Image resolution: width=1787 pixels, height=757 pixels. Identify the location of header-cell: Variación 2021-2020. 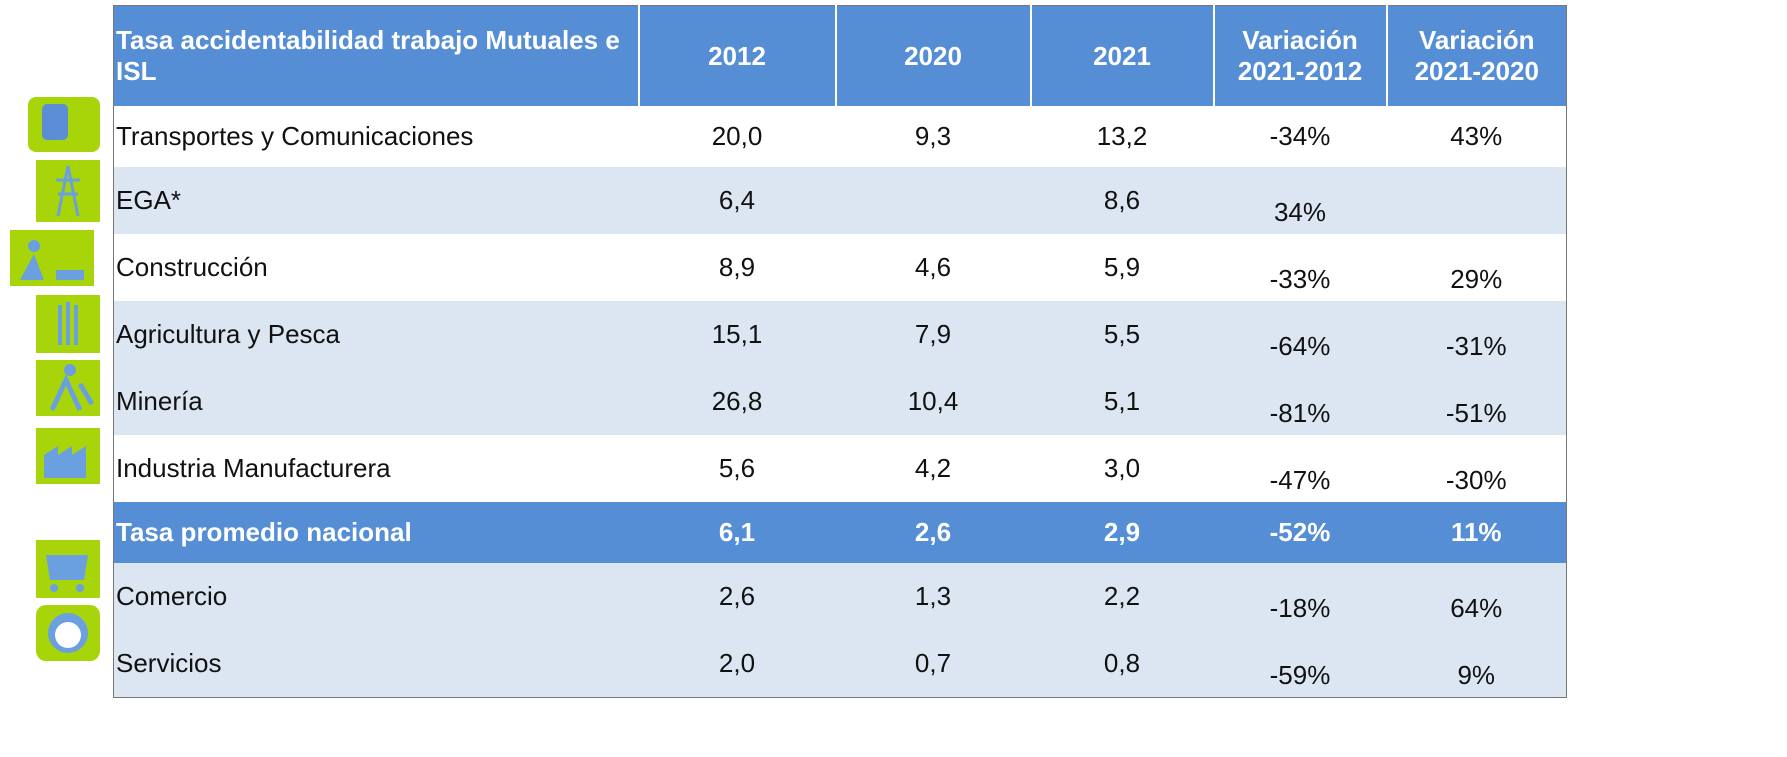
(1476, 55).